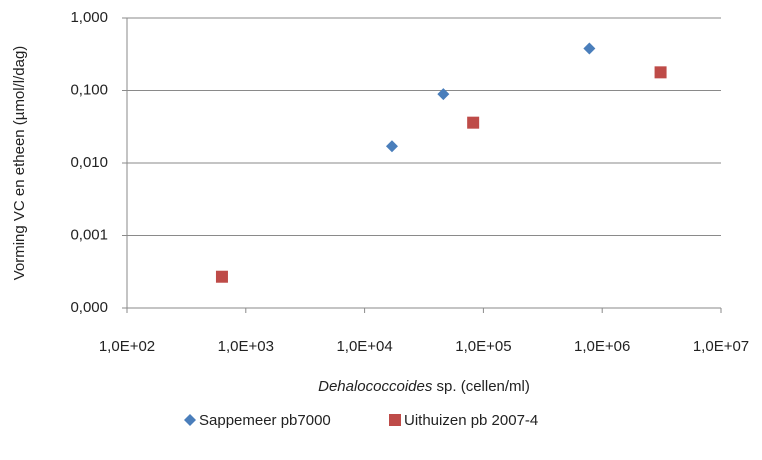 The width and height of the screenshot is (762, 460). I want to click on legend-label: Uithuizen pb 2007-4, so click(471, 420).